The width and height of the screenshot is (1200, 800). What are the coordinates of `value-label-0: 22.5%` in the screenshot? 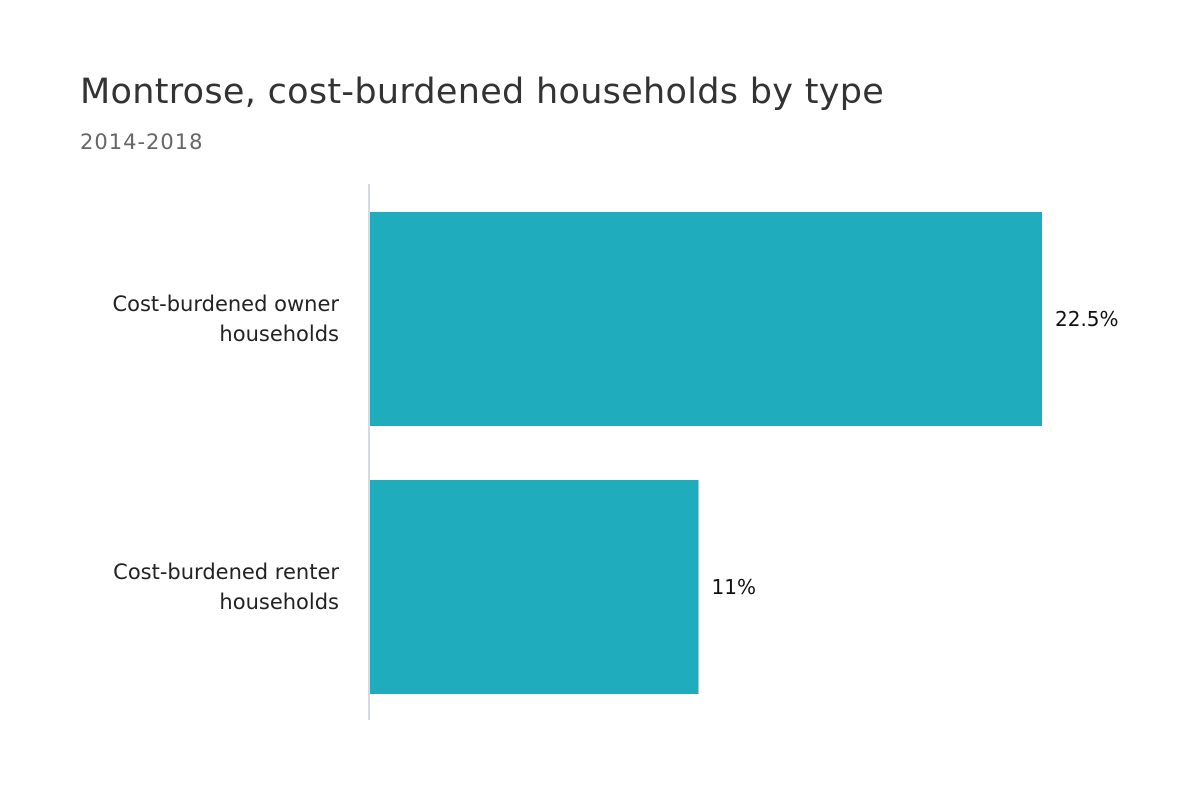 It's located at (1087, 319).